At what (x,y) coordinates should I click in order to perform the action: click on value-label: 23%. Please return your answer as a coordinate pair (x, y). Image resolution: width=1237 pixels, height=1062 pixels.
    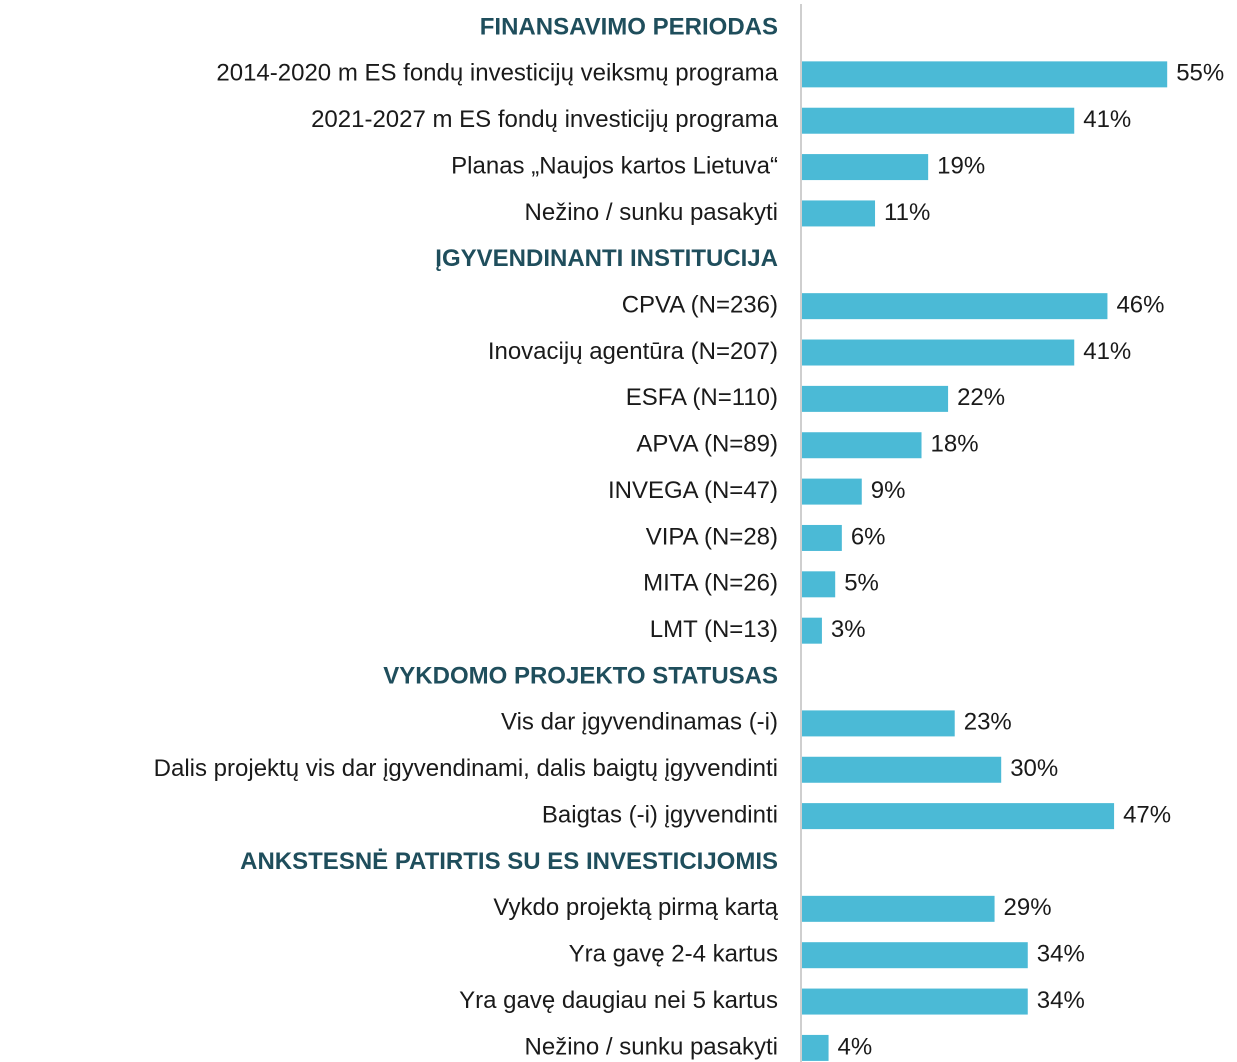
    Looking at the image, I should click on (988, 722).